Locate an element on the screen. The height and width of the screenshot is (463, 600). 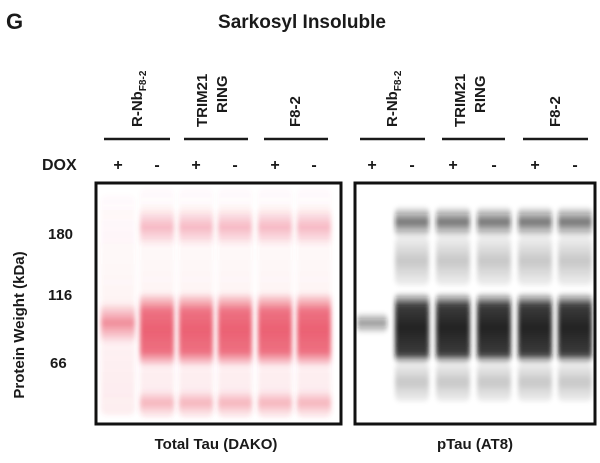
dox-sign-1-3: - is located at coordinates (493, 165).